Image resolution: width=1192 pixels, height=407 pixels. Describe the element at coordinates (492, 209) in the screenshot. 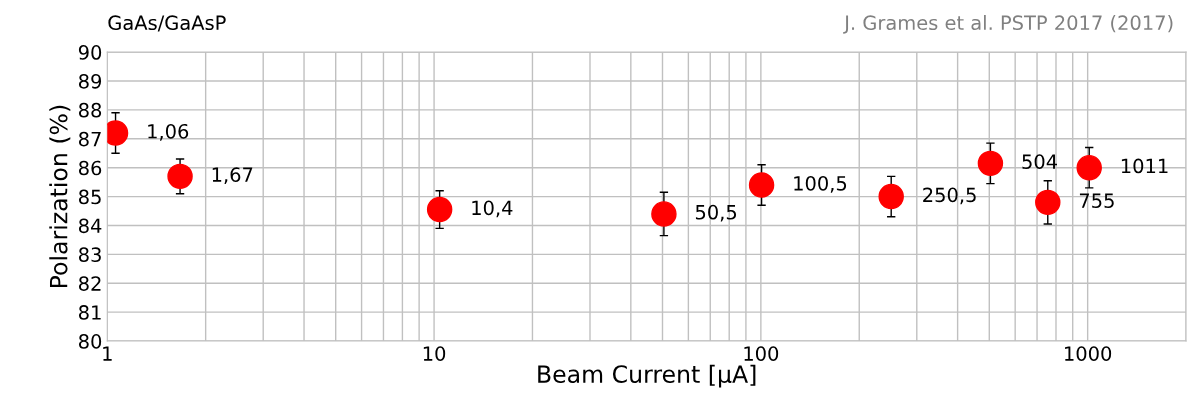

I see `annotation: 10,4` at that location.